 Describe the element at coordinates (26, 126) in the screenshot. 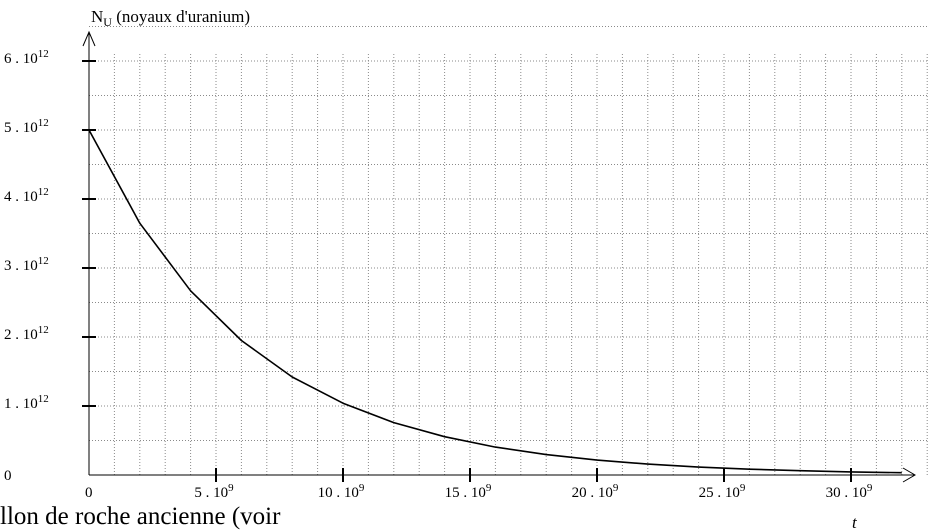

I see `y-tick-label: 5 . 1012` at that location.